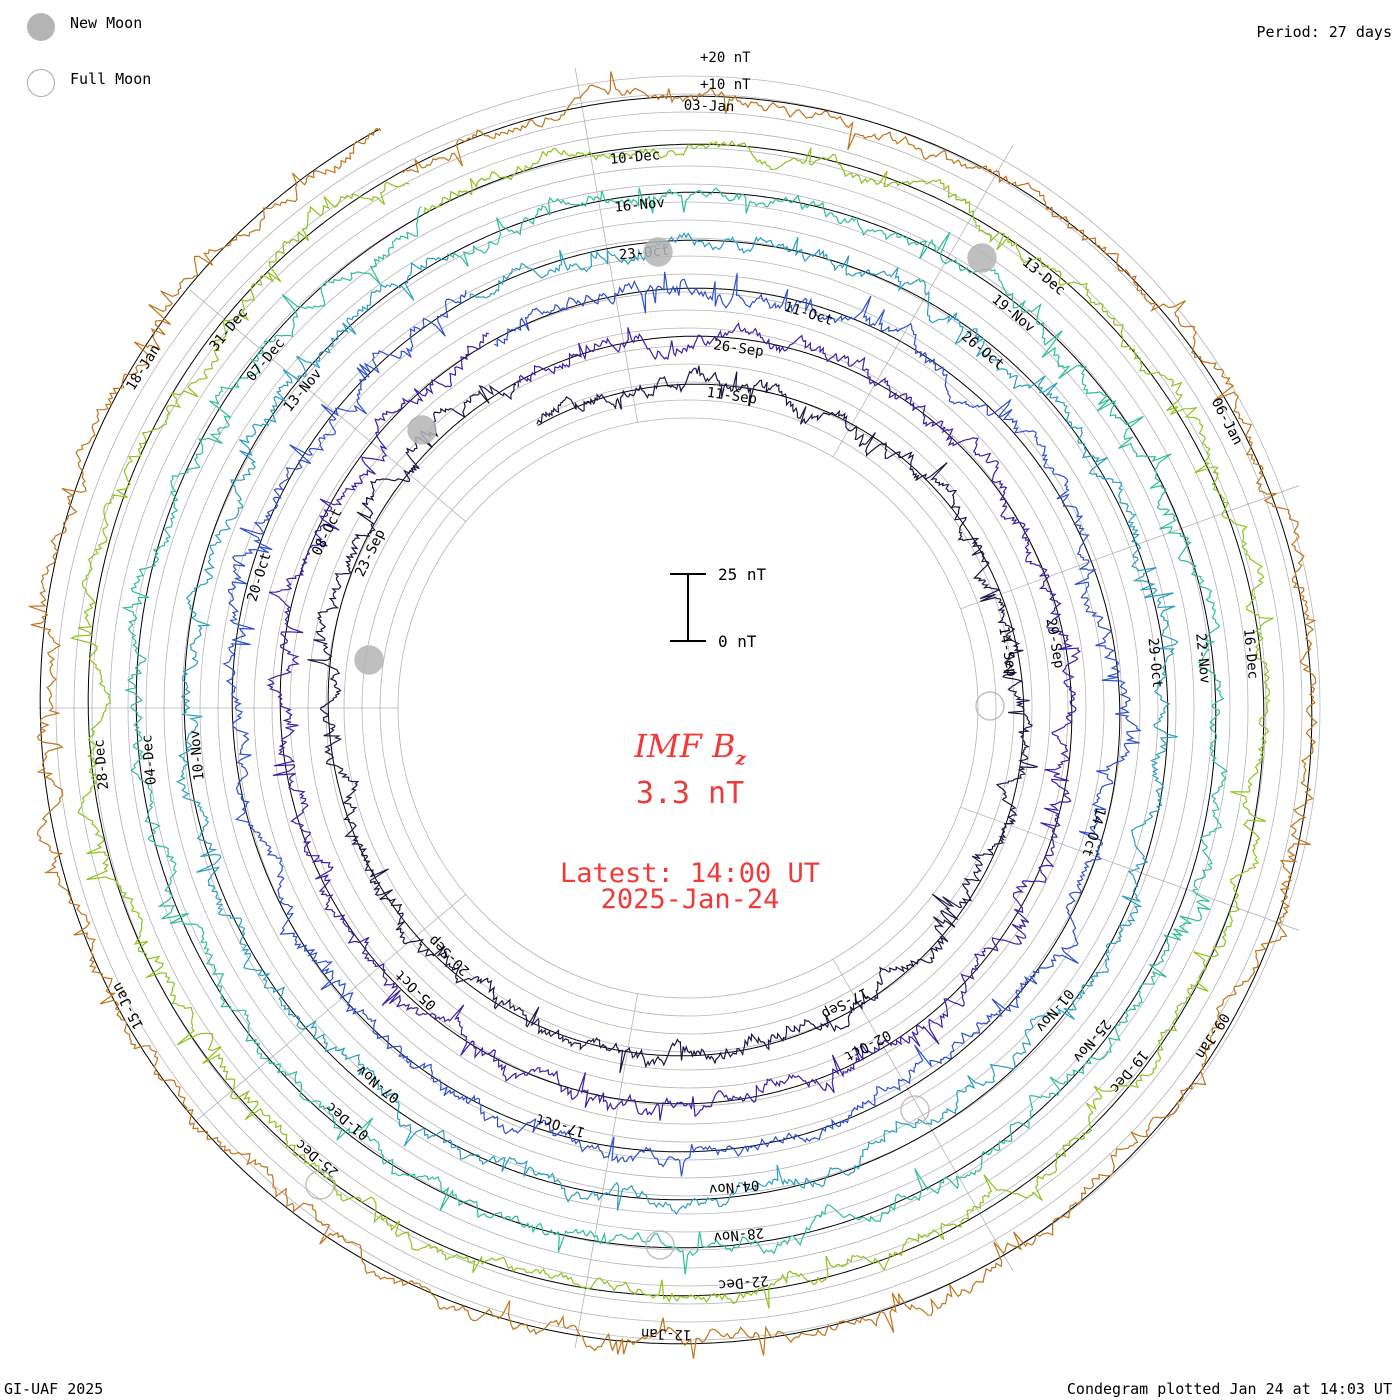  Describe the element at coordinates (1250, 654) in the screenshot. I see `date-label: 16-Dec` at that location.